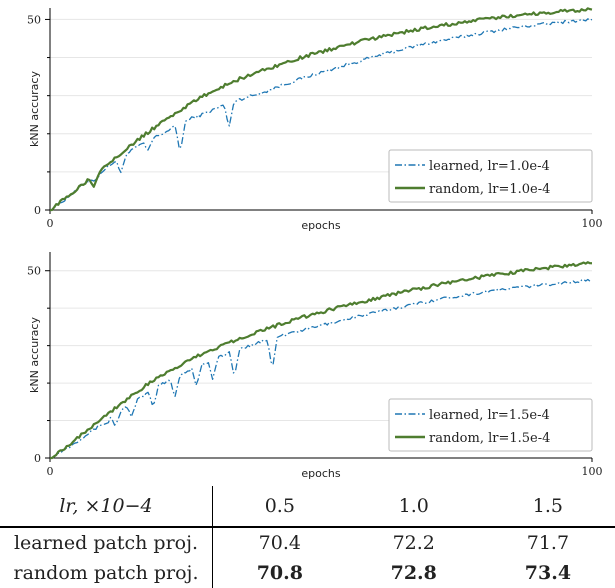 The width and height of the screenshot is (615, 588). Describe the element at coordinates (489, 415) in the screenshot. I see `legend-label-learned: learned, lr=1.5e-4` at that location.